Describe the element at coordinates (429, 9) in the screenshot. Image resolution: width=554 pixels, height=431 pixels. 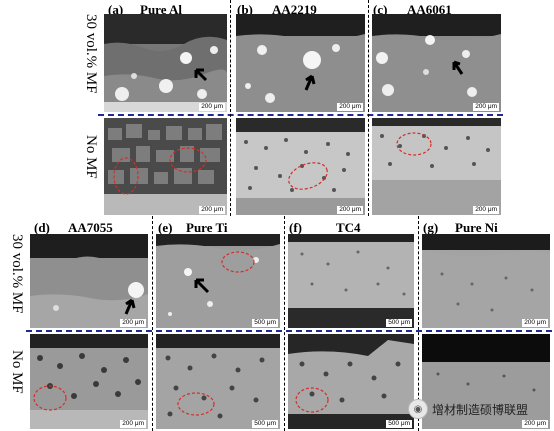
I see `panel-c-title: AA6061` at that location.